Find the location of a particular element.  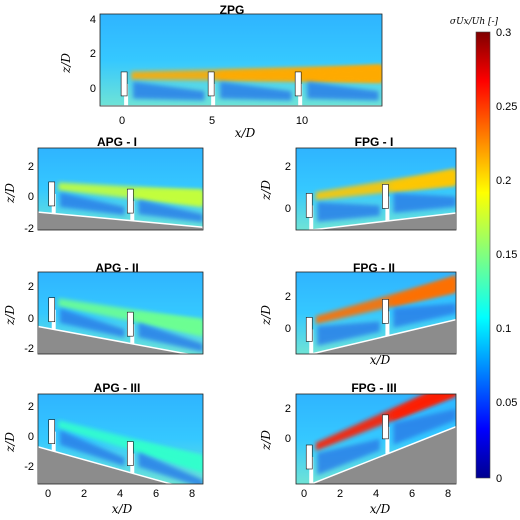

apg-ii-ytick-1: 0 is located at coordinates (31, 319).